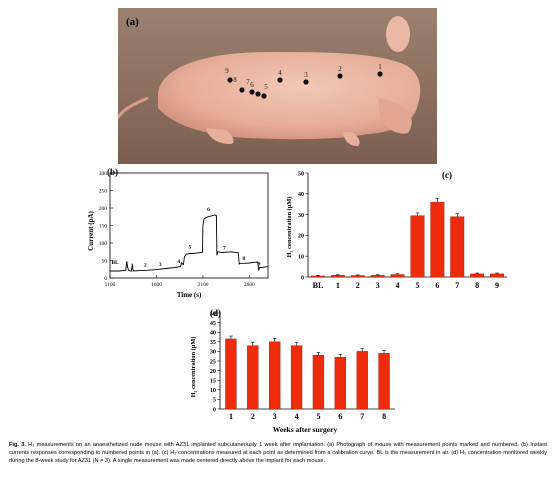 Image resolution: width=554 pixels, height=491 pixels. What do you see at coordinates (103, 174) in the screenshot?
I see `y-tick-label: 300` at bounding box center [103, 174].